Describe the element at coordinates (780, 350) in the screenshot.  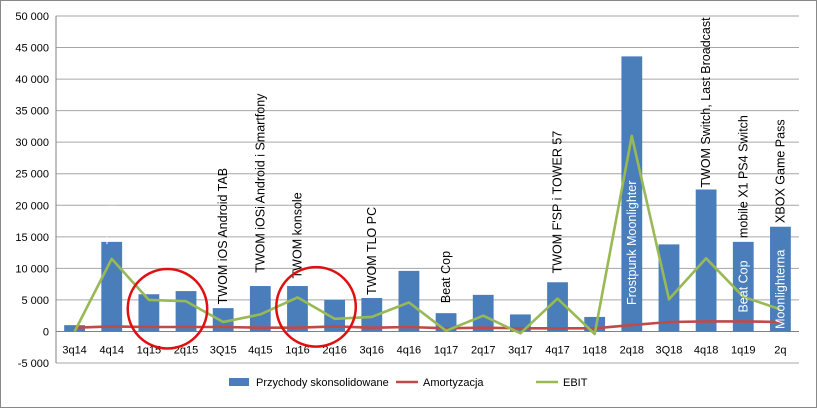
I see `x-tick-label: 2q` at that location.